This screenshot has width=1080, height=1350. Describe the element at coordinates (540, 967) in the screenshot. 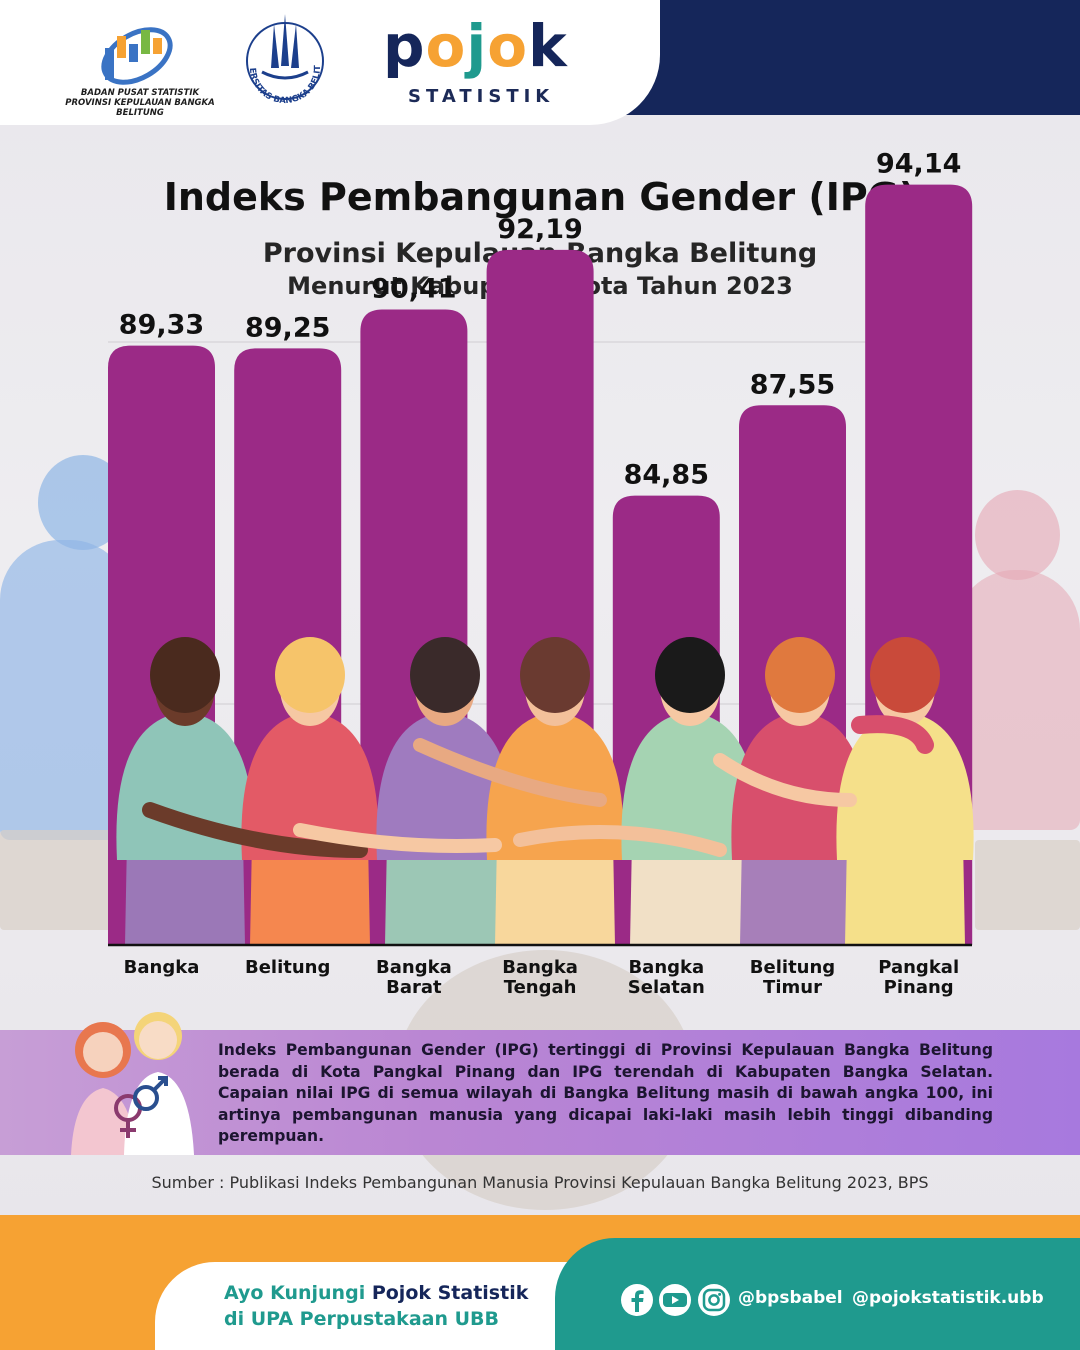

I see `category-label-4-line-1: Bangka` at that location.